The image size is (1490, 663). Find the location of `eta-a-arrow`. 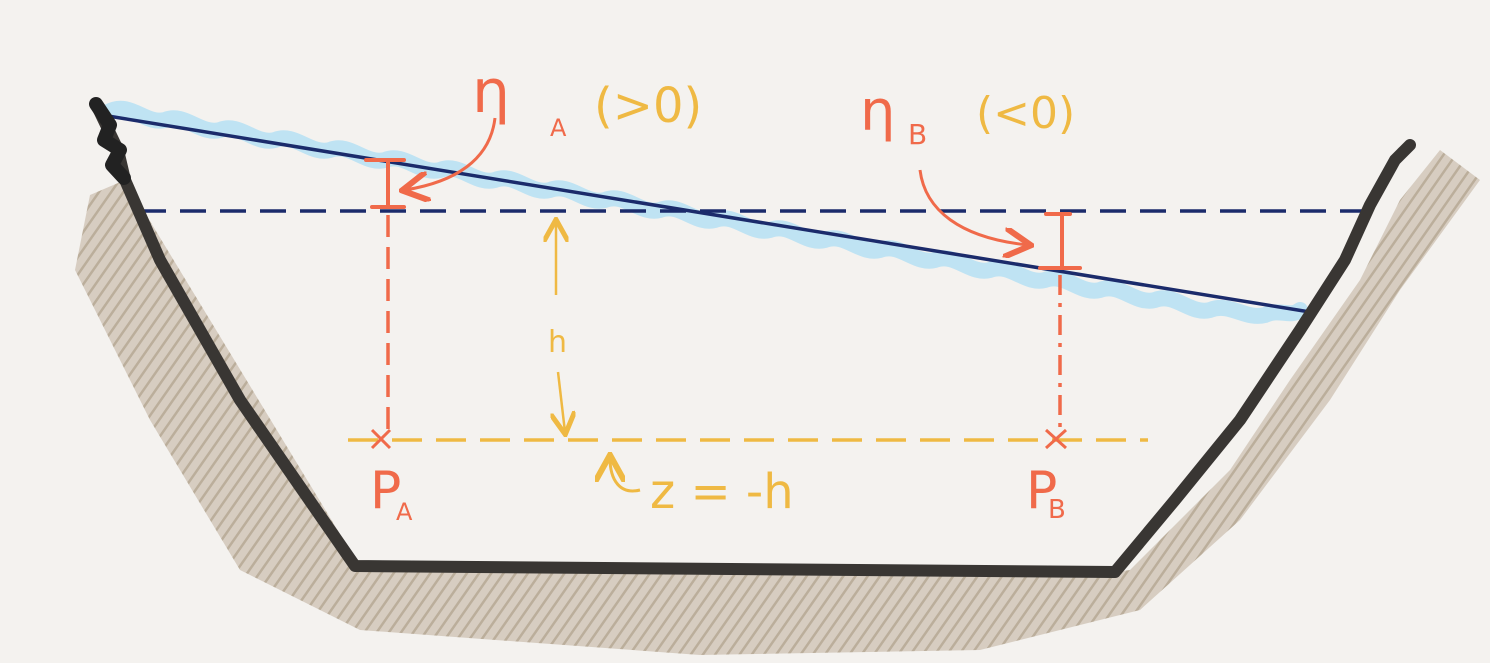

eta-a-arrow is located at coordinates (451, 153).